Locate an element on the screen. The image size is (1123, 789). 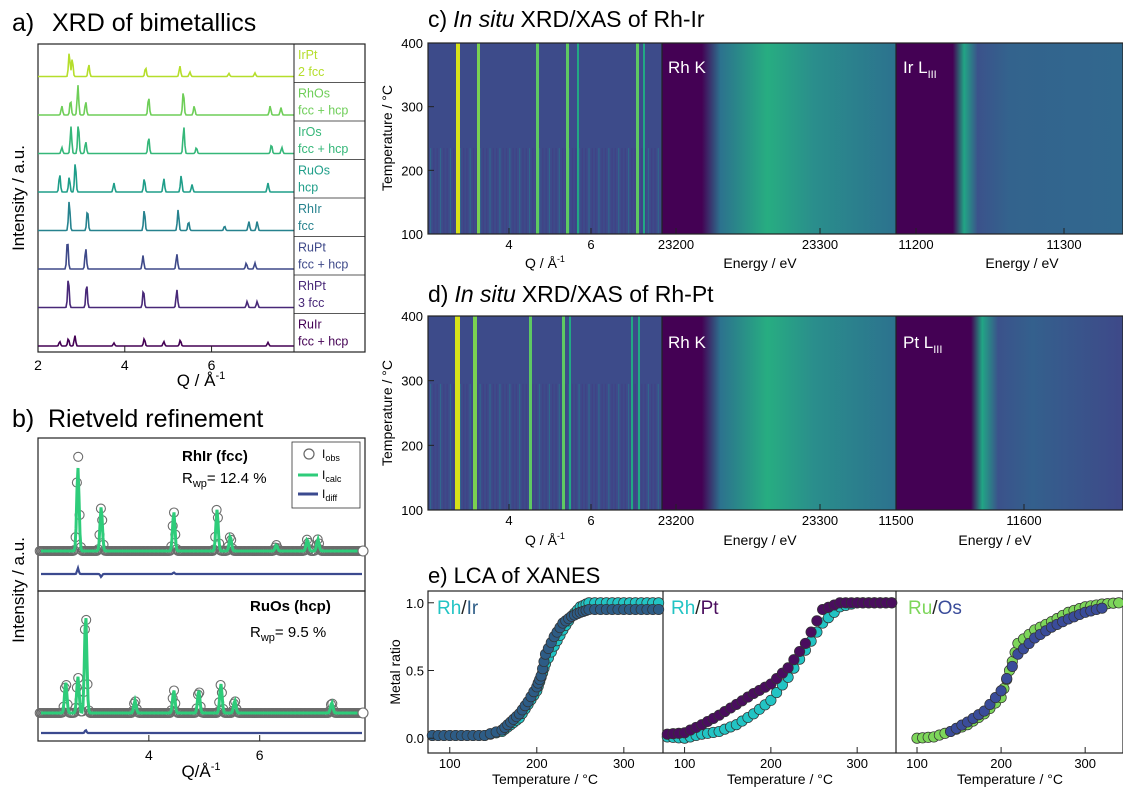
x-tick-label: 100 is located at coordinates (685, 763).